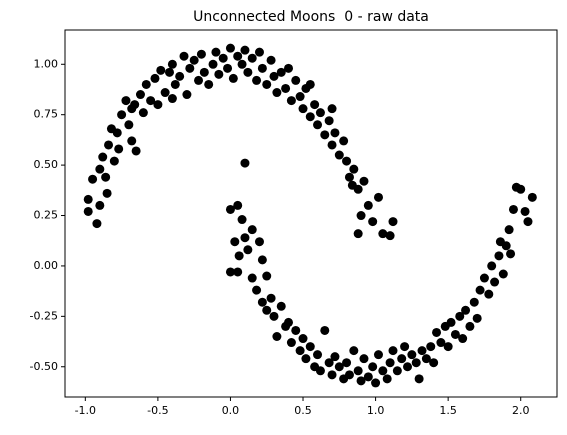  Describe the element at coordinates (231, 410) in the screenshot. I see `x-tick-label: 0.0` at that location.